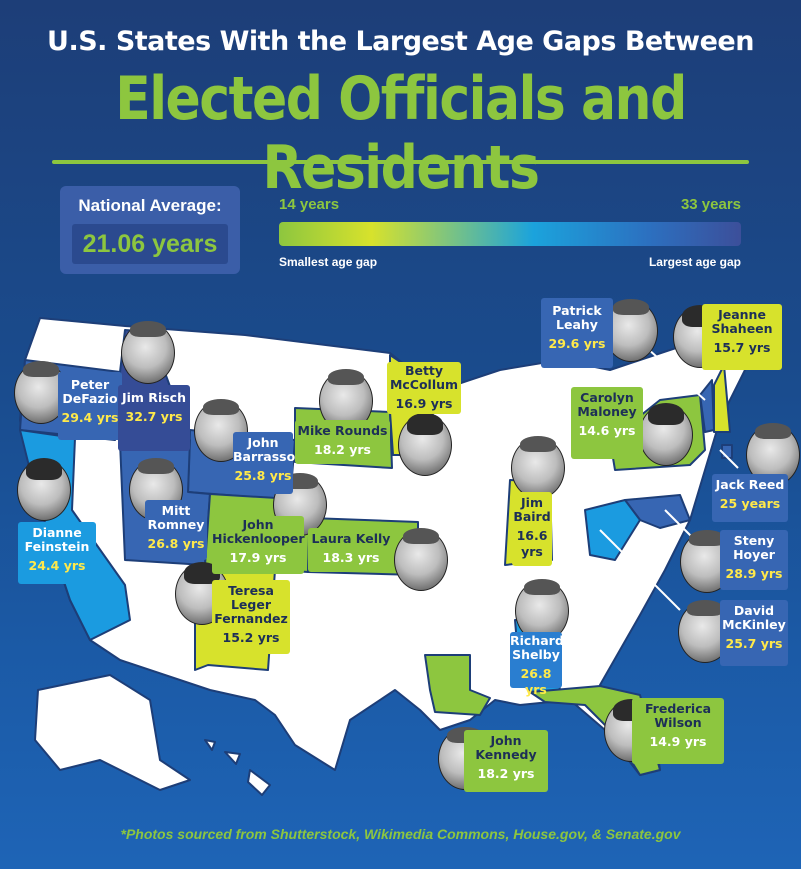 The height and width of the screenshot is (869, 801). I want to click on callout-mccollum: Betty McCollum 16.9 yrs, so click(424, 388).